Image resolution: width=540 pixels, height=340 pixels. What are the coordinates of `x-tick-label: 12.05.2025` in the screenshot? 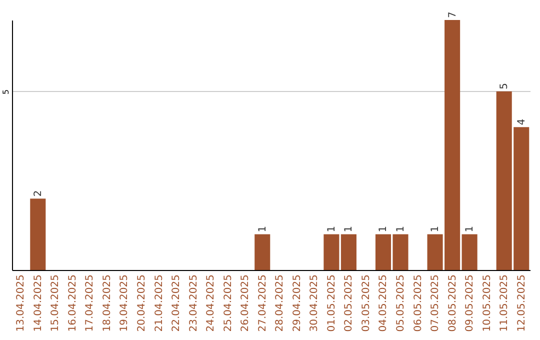 It's located at (522, 303).